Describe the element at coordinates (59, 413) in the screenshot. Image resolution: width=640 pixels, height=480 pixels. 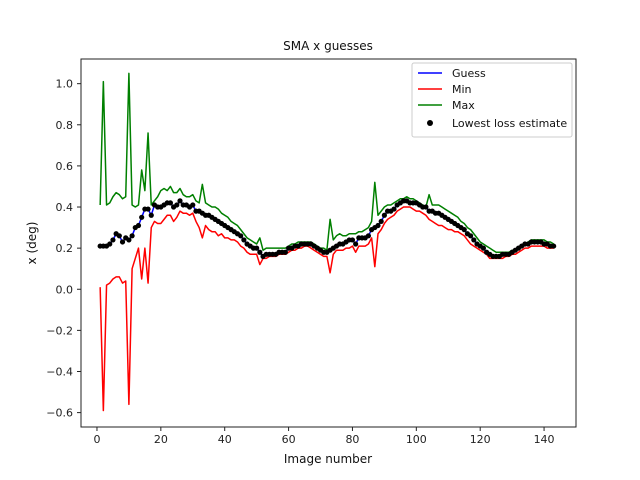
I see `y-tick-label: −0.6` at that location.